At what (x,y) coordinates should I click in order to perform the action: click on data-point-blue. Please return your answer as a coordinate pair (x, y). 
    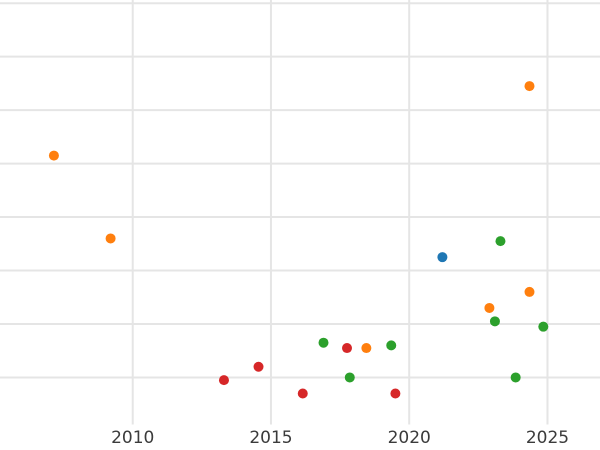
    Looking at the image, I should click on (442, 257).